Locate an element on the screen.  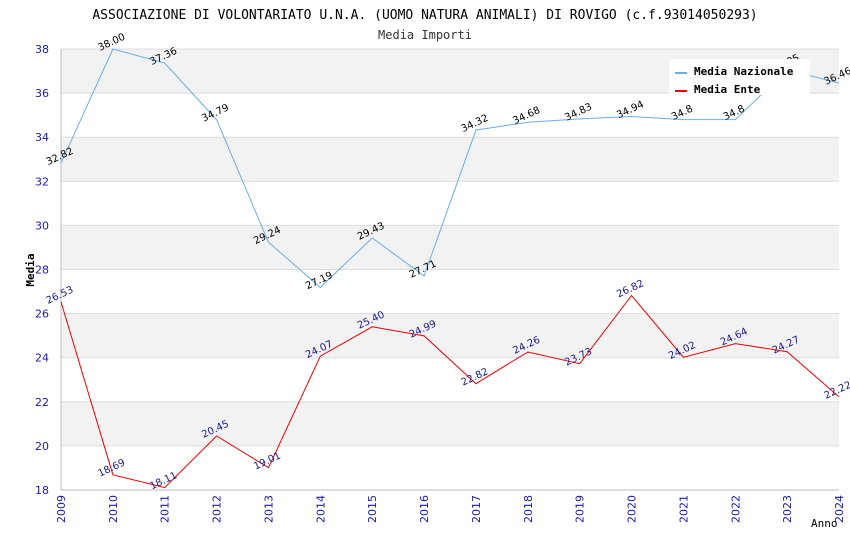
x-tick-label: 2015 is located at coordinates (372, 509).